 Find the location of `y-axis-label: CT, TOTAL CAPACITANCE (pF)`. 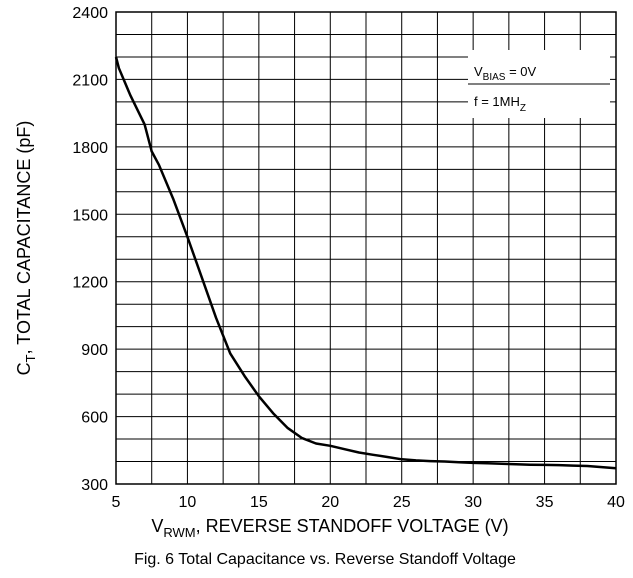

y-axis-label: CT, TOTAL CAPACITANCE (pF) is located at coordinates (26, 248).